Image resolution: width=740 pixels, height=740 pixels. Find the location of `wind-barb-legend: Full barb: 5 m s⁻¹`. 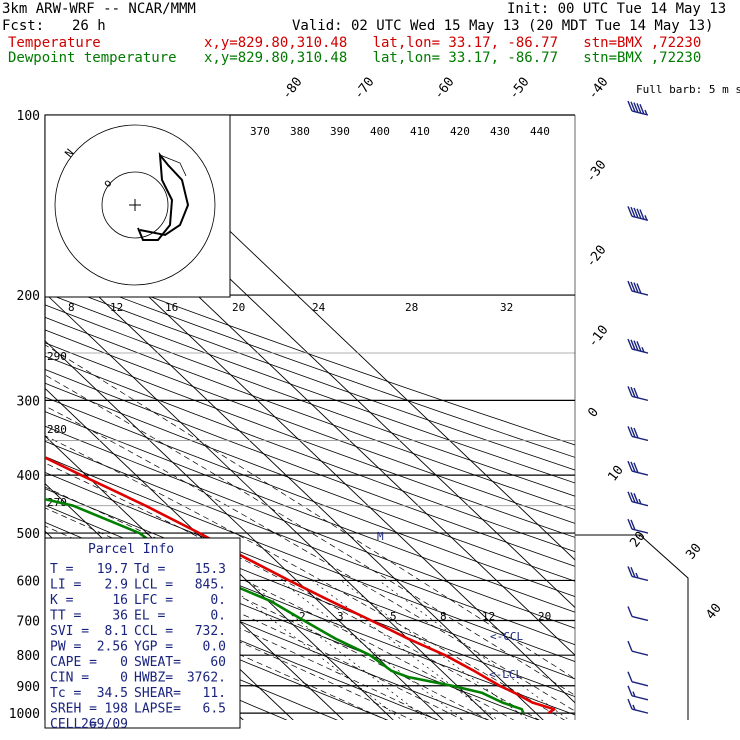

wind-barb-legend: Full barb: 5 m s⁻¹ is located at coordinates (688, 89).